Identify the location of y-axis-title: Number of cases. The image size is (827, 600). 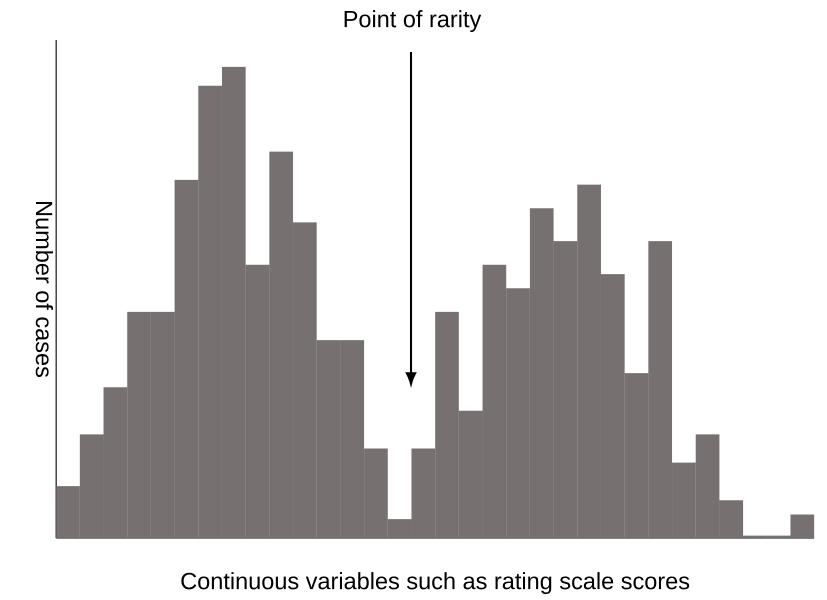
(45, 290).